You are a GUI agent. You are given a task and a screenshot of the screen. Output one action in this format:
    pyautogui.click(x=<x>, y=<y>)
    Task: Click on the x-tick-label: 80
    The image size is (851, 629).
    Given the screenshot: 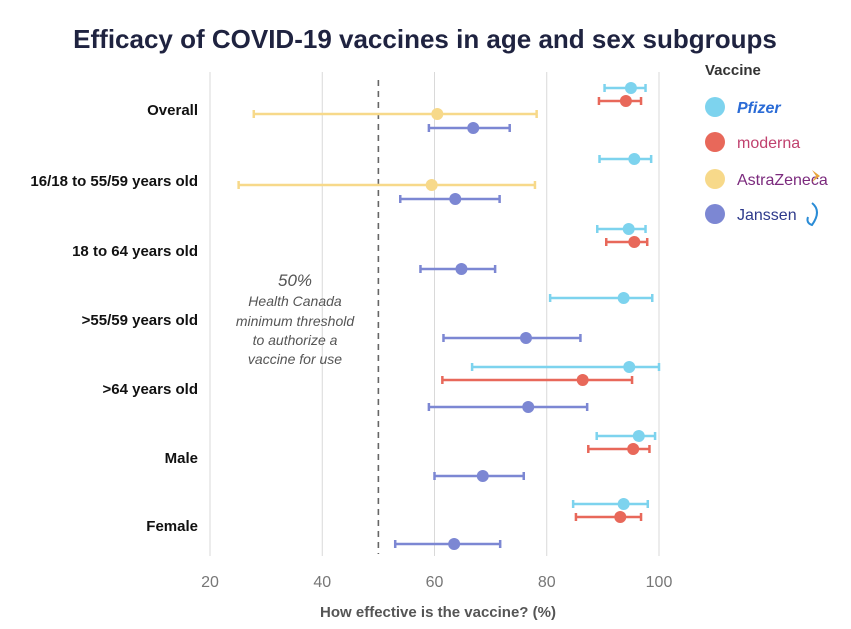 What is the action you would take?
    pyautogui.click(x=547, y=582)
    